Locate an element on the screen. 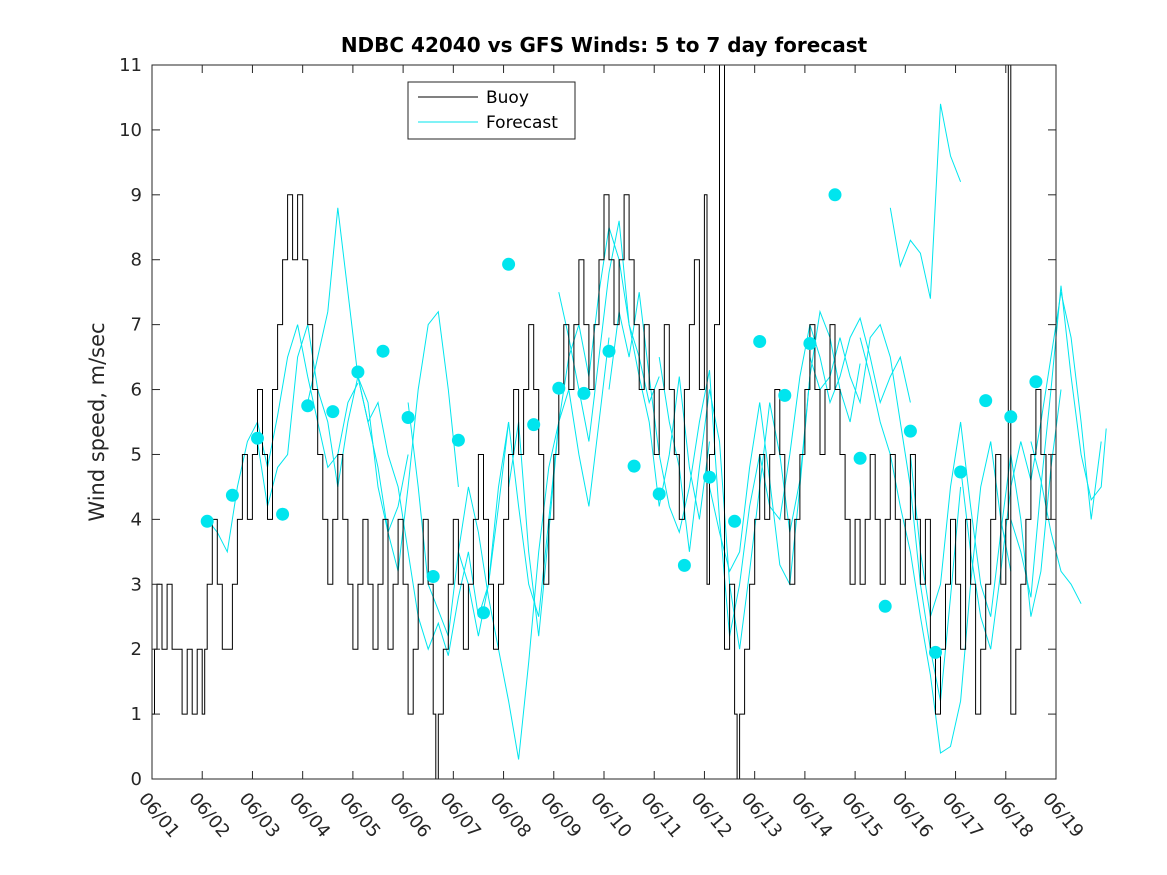  legend-label-buoy: Buoy is located at coordinates (507, 98).